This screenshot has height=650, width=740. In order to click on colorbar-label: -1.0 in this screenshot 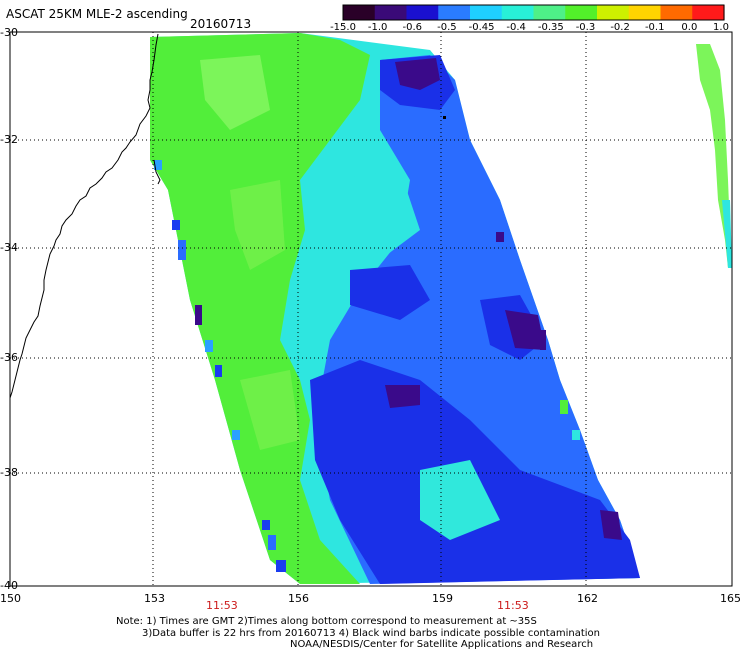, I will do `click(377, 27)`.